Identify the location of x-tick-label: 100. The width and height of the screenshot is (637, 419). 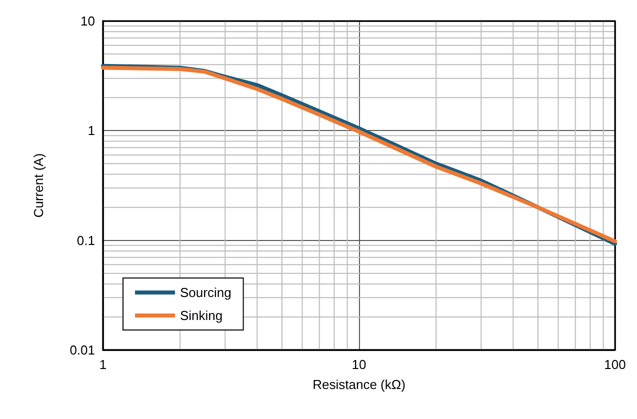
(615, 364).